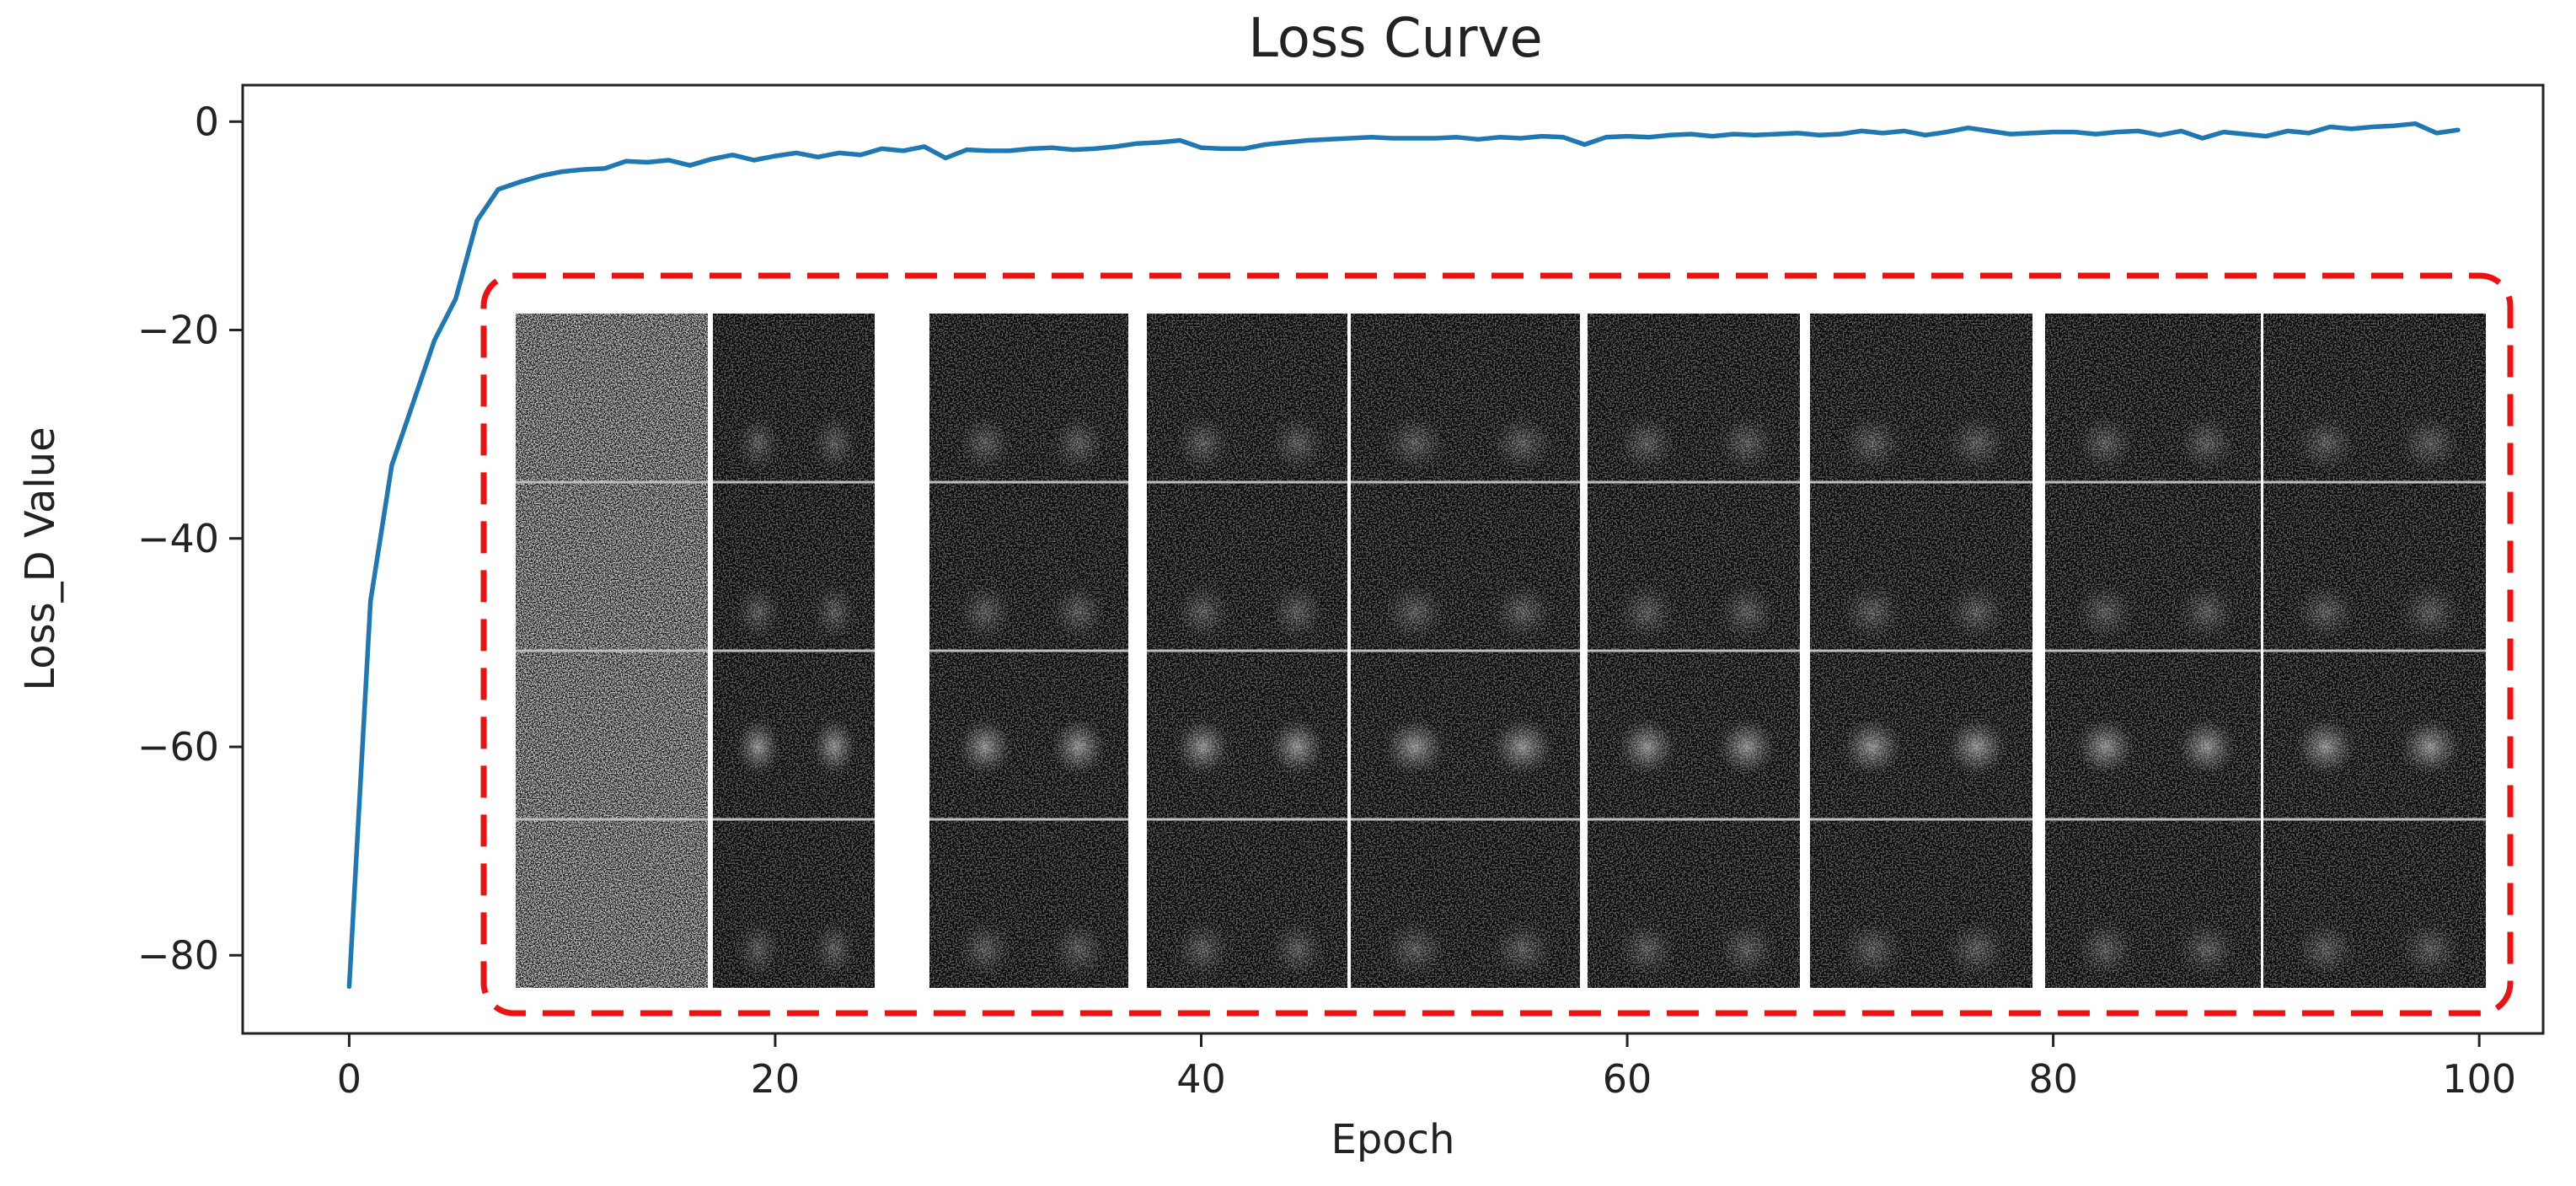  What do you see at coordinates (178, 747) in the screenshot?
I see `y-tick-label: −60` at bounding box center [178, 747].